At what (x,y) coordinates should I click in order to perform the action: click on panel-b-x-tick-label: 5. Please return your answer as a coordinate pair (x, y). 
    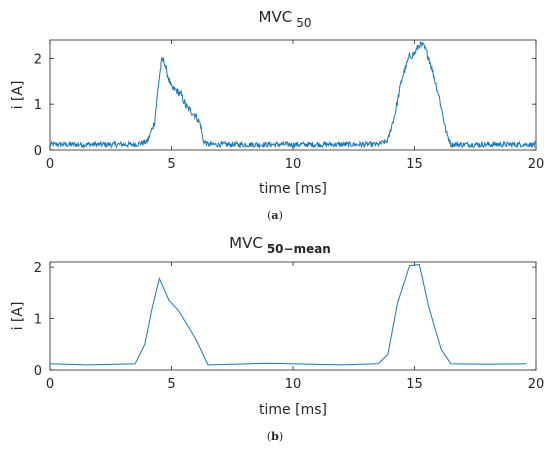
    Looking at the image, I should click on (171, 384).